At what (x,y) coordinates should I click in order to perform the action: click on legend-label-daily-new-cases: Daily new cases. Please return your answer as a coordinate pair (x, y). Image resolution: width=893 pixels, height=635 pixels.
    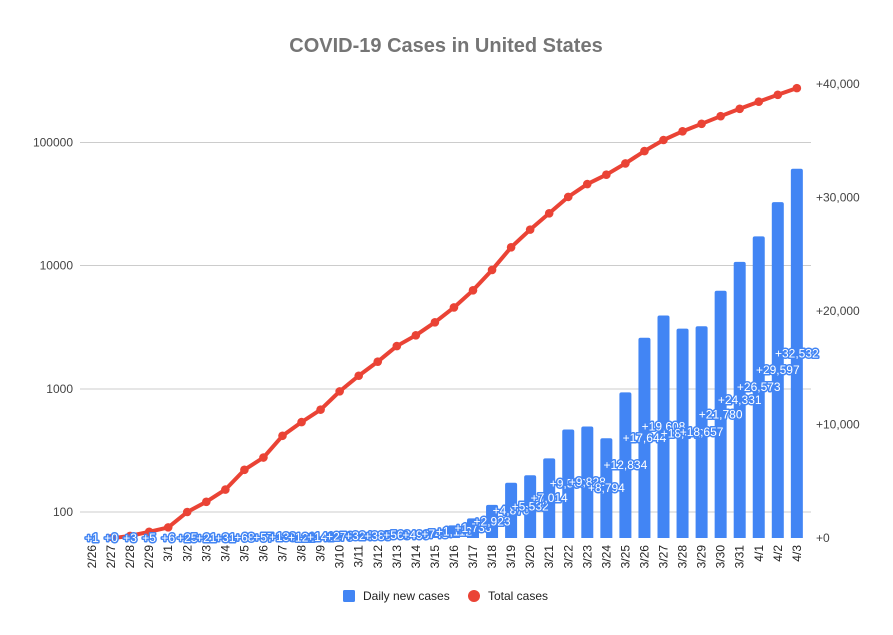
    Looking at the image, I should click on (406, 596).